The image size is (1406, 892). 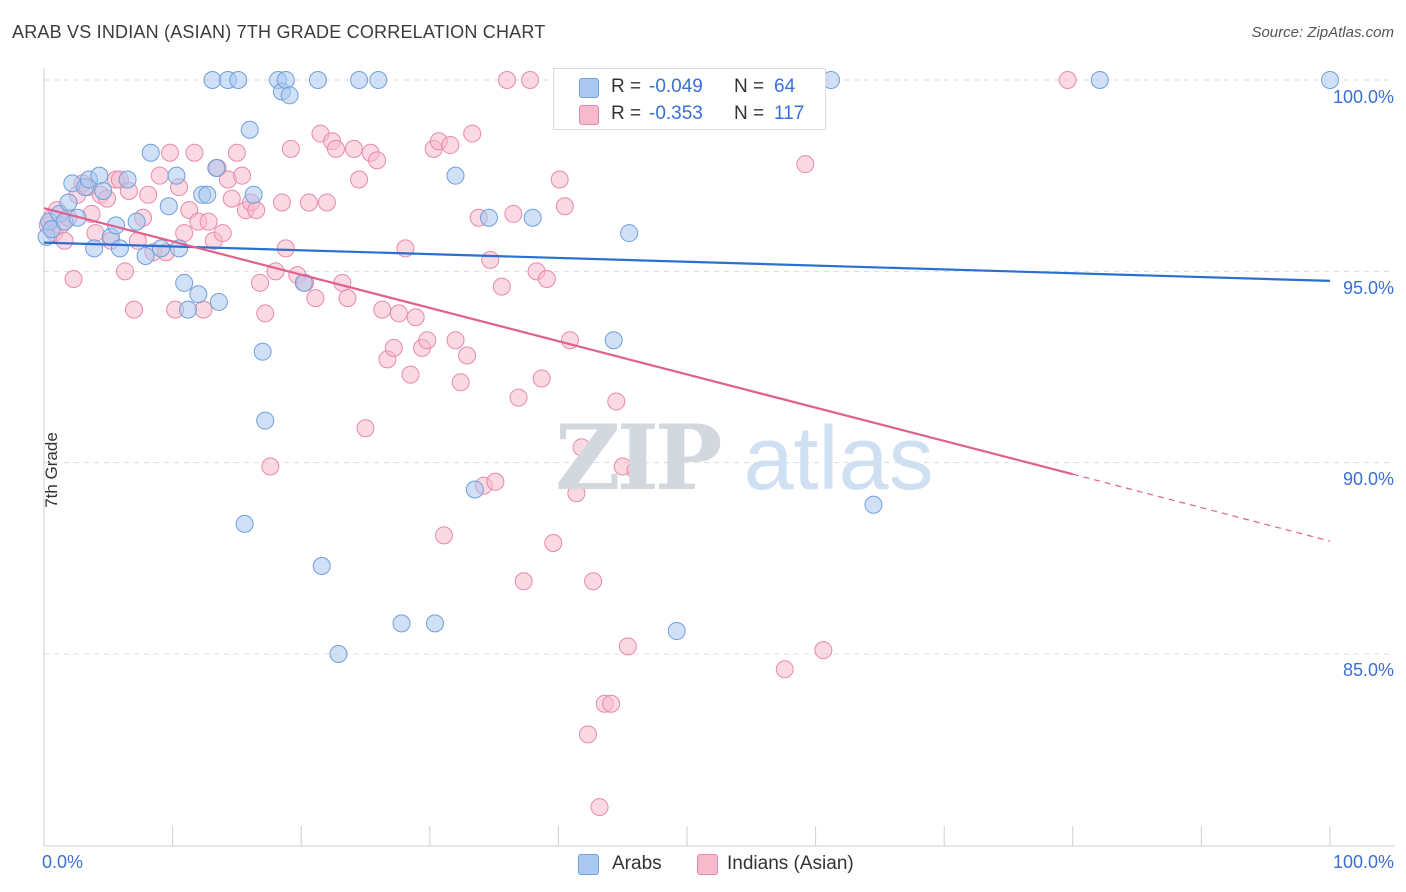 What do you see at coordinates (1201, 507) in the screenshot?
I see `indian-trend-line-extrapolated` at bounding box center [1201, 507].